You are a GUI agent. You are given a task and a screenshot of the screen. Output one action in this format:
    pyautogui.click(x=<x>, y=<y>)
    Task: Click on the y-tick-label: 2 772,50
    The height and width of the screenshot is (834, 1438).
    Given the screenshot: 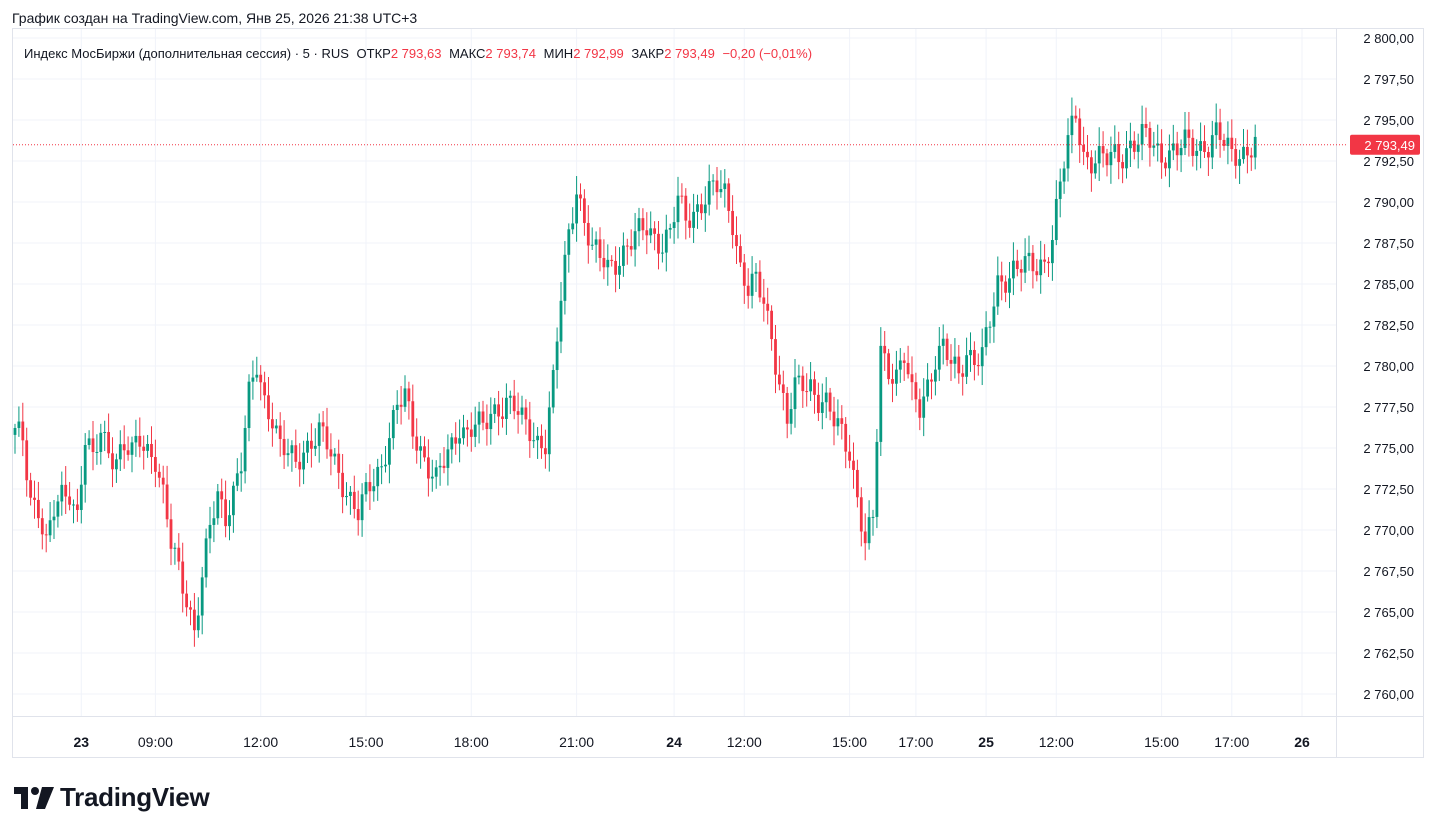 What is the action you would take?
    pyautogui.click(x=1388, y=489)
    